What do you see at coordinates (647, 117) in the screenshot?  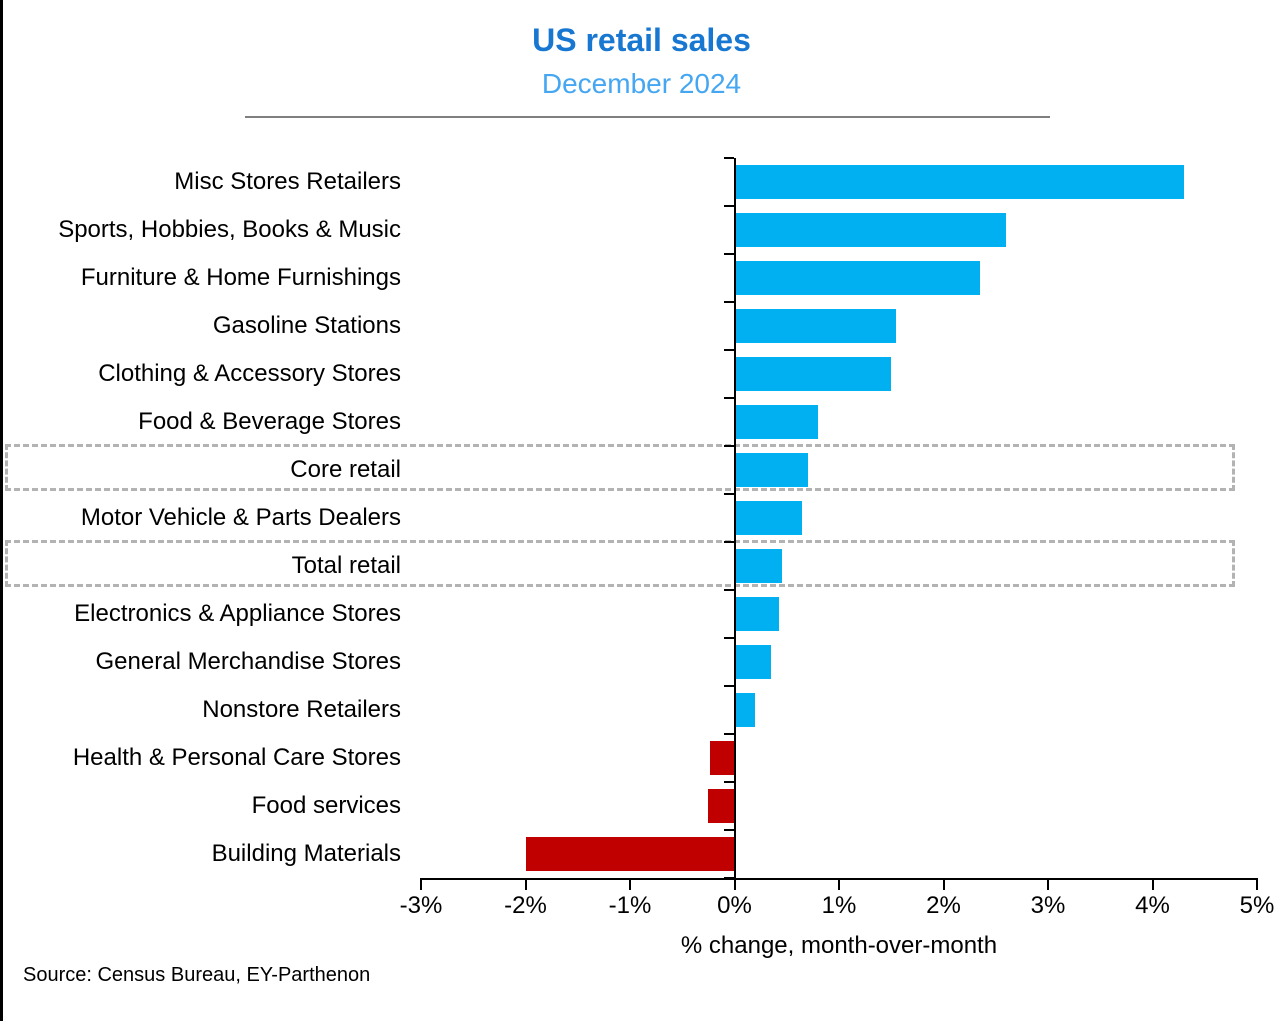 I see `title-underline` at bounding box center [647, 117].